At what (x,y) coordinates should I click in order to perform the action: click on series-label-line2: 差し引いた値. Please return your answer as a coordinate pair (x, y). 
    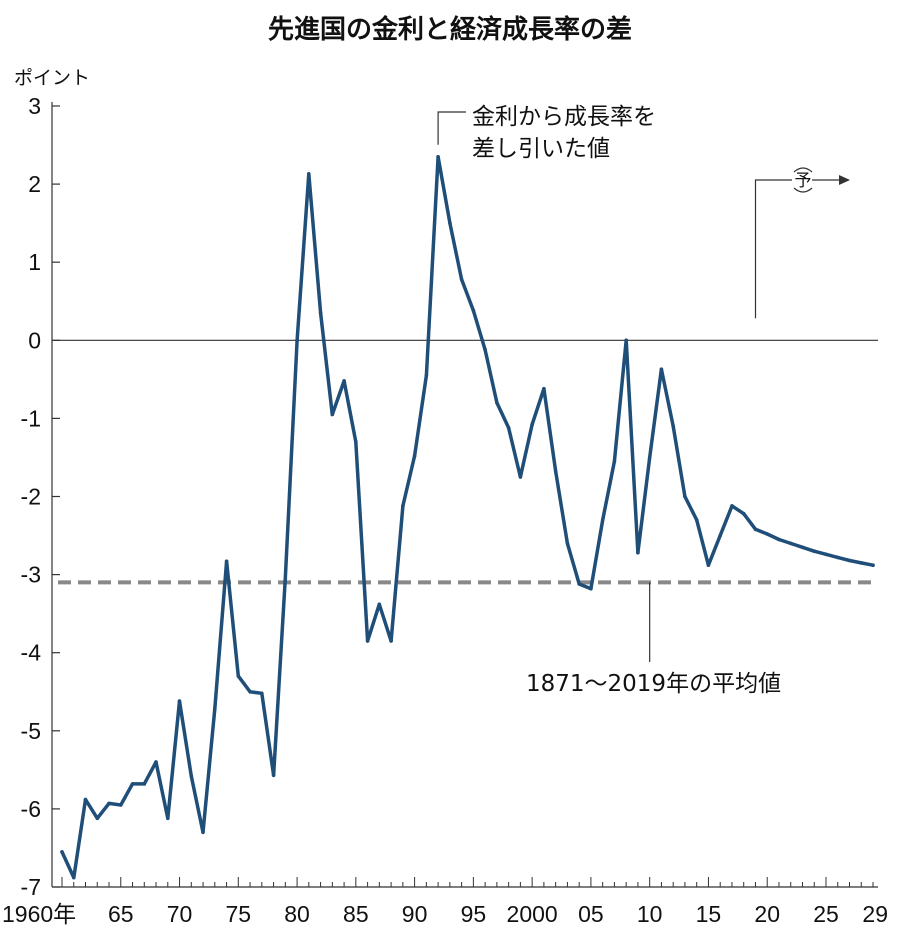
    Looking at the image, I should click on (541, 149).